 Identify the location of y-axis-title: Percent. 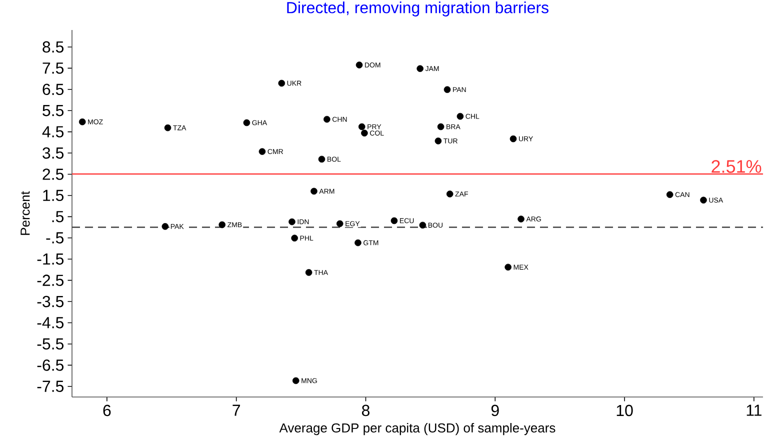
(25, 213).